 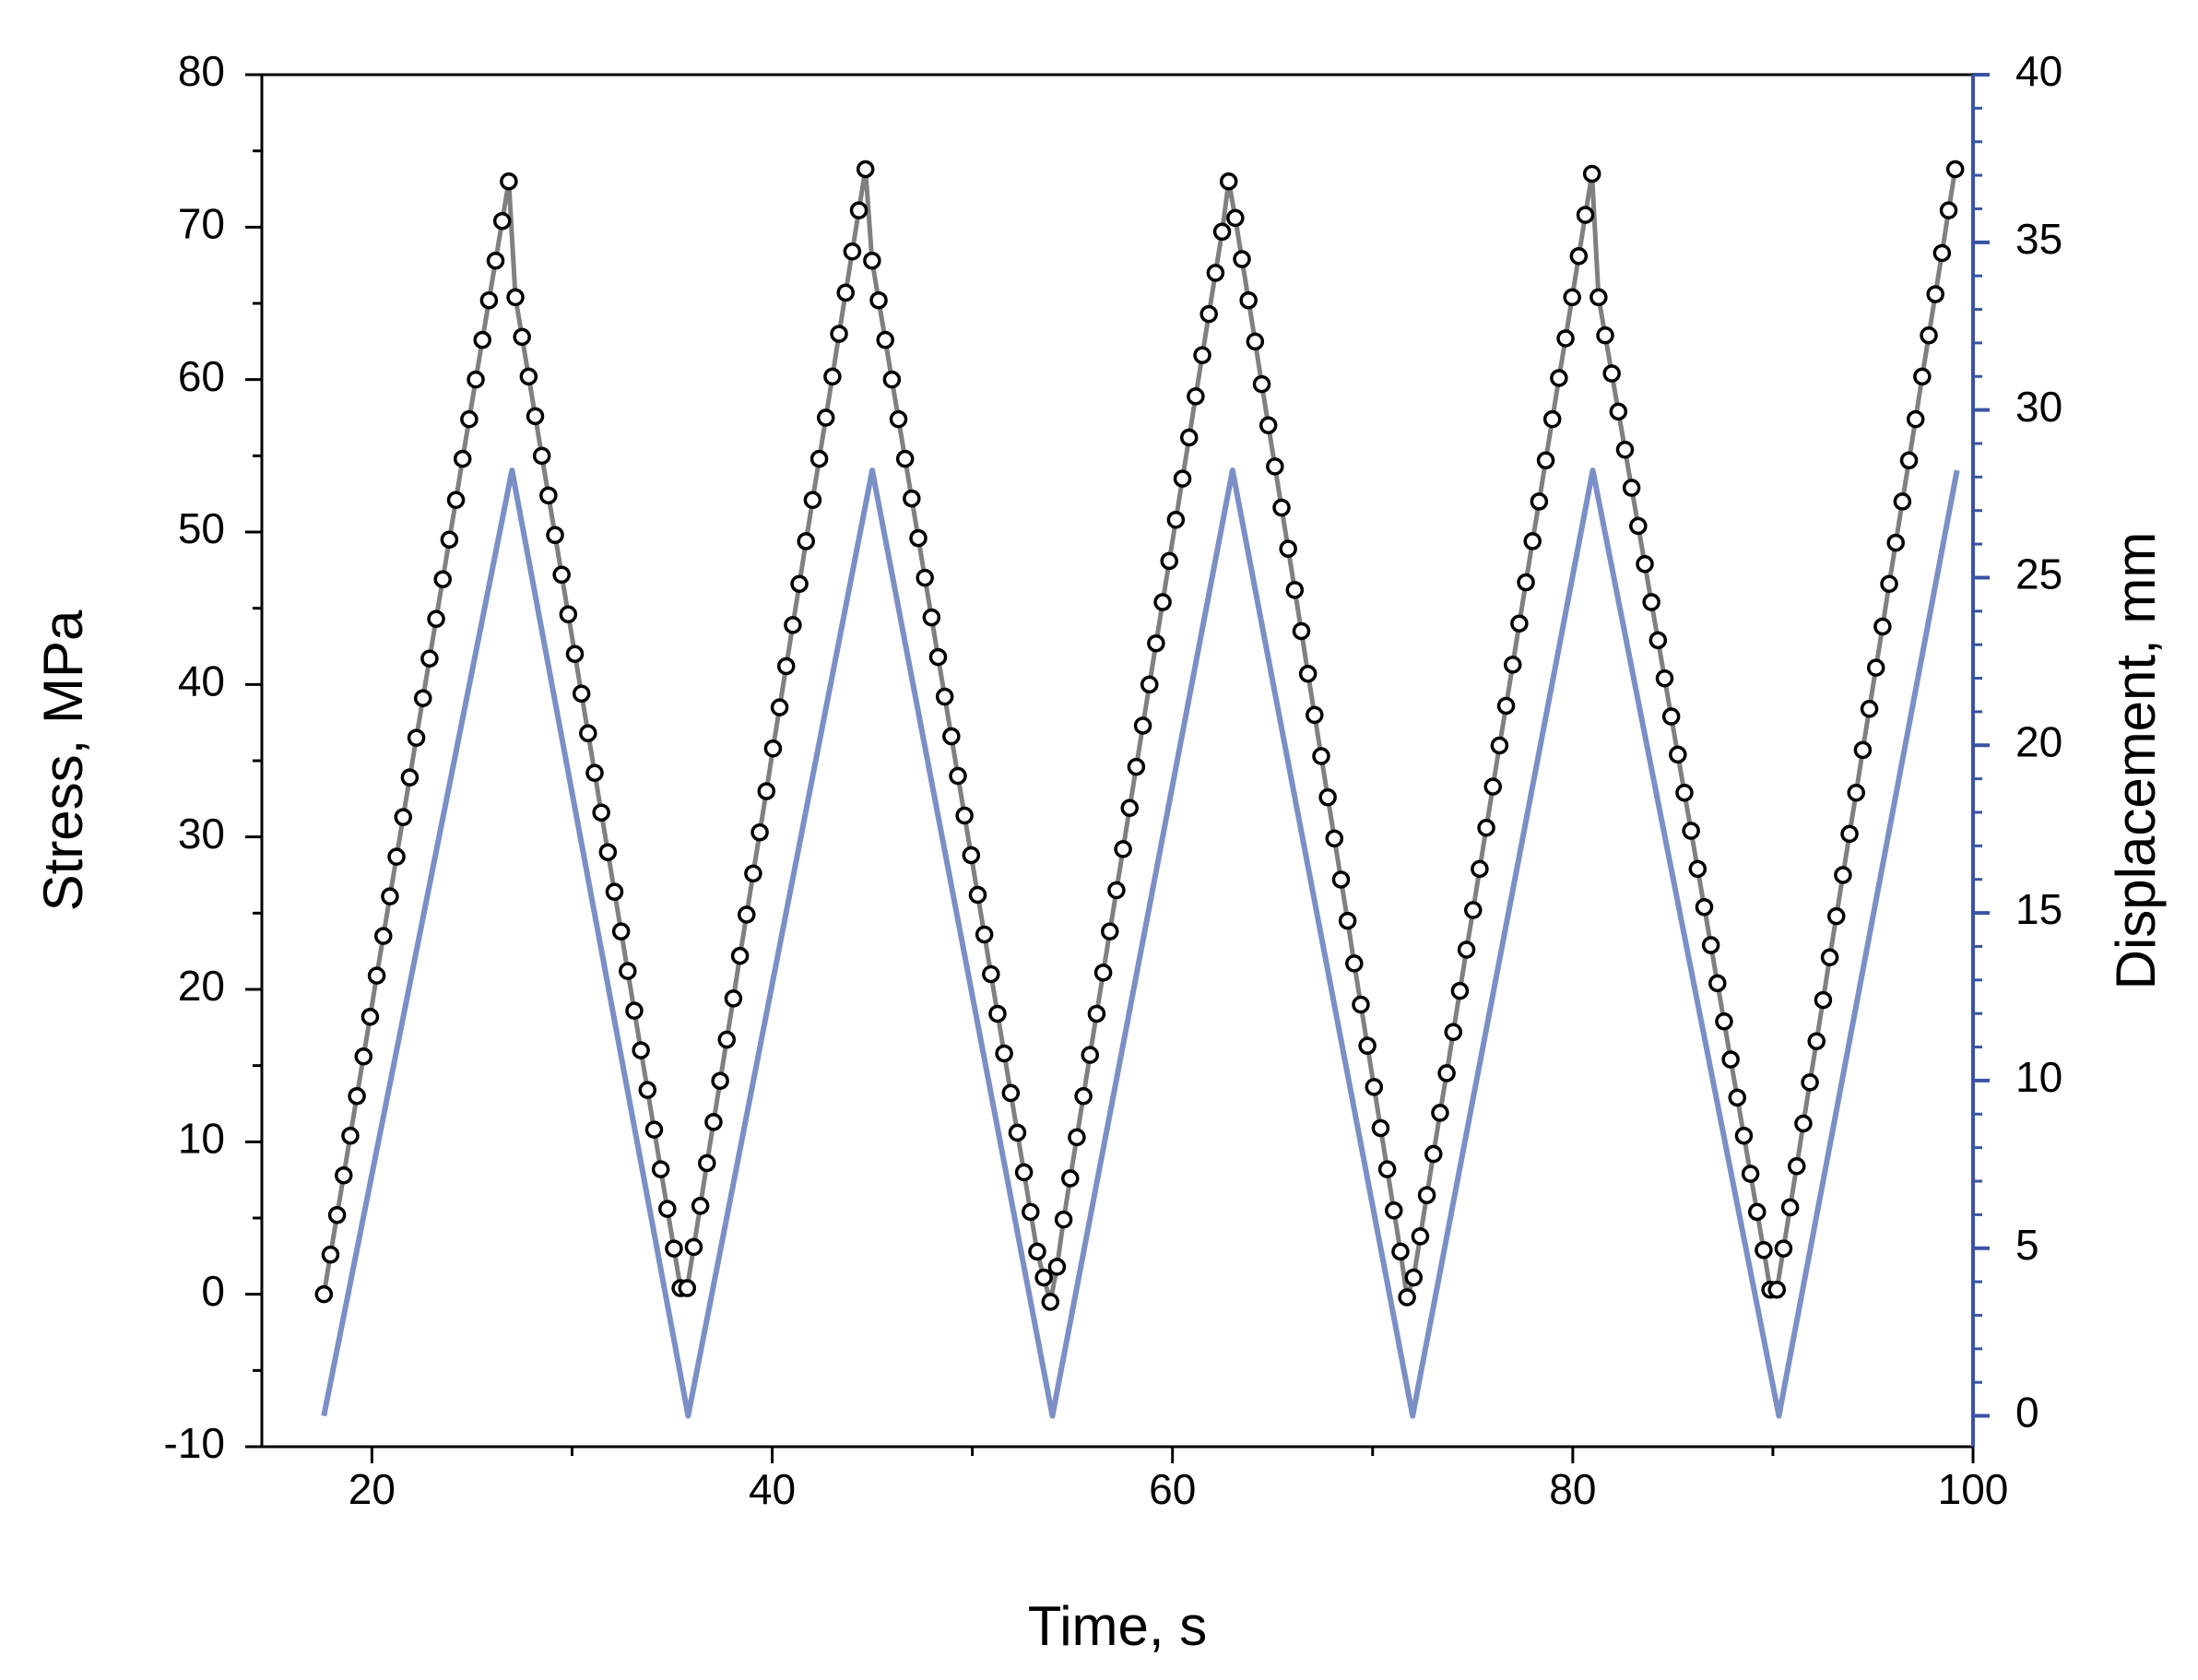 What do you see at coordinates (2039, 71) in the screenshot?
I see `y2-tick-label: 40` at bounding box center [2039, 71].